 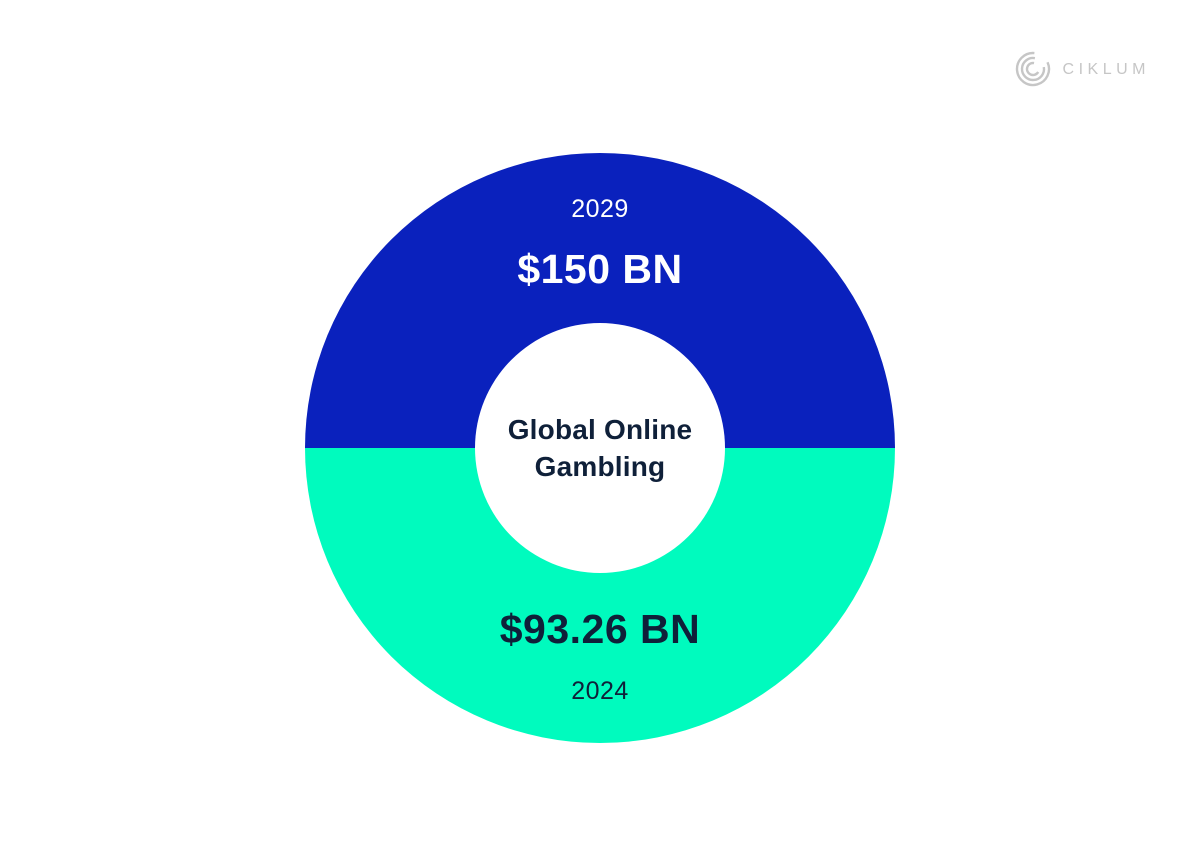 I want to click on brand-wordmark: CIKLUM, so click(x=1106, y=69).